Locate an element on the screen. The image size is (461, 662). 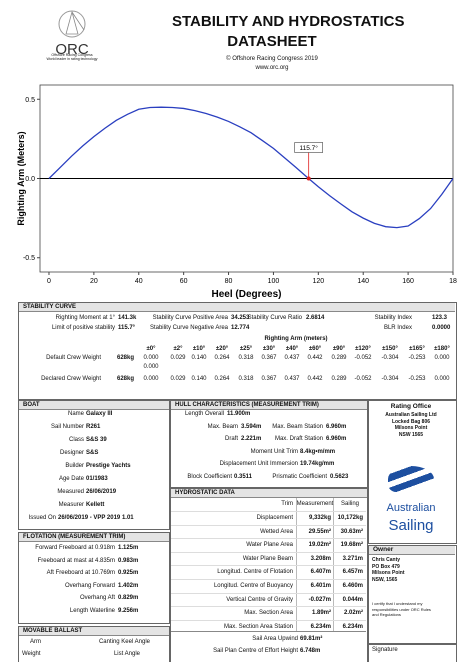
field-label: Stability Index is located at coordinates (393, 318).